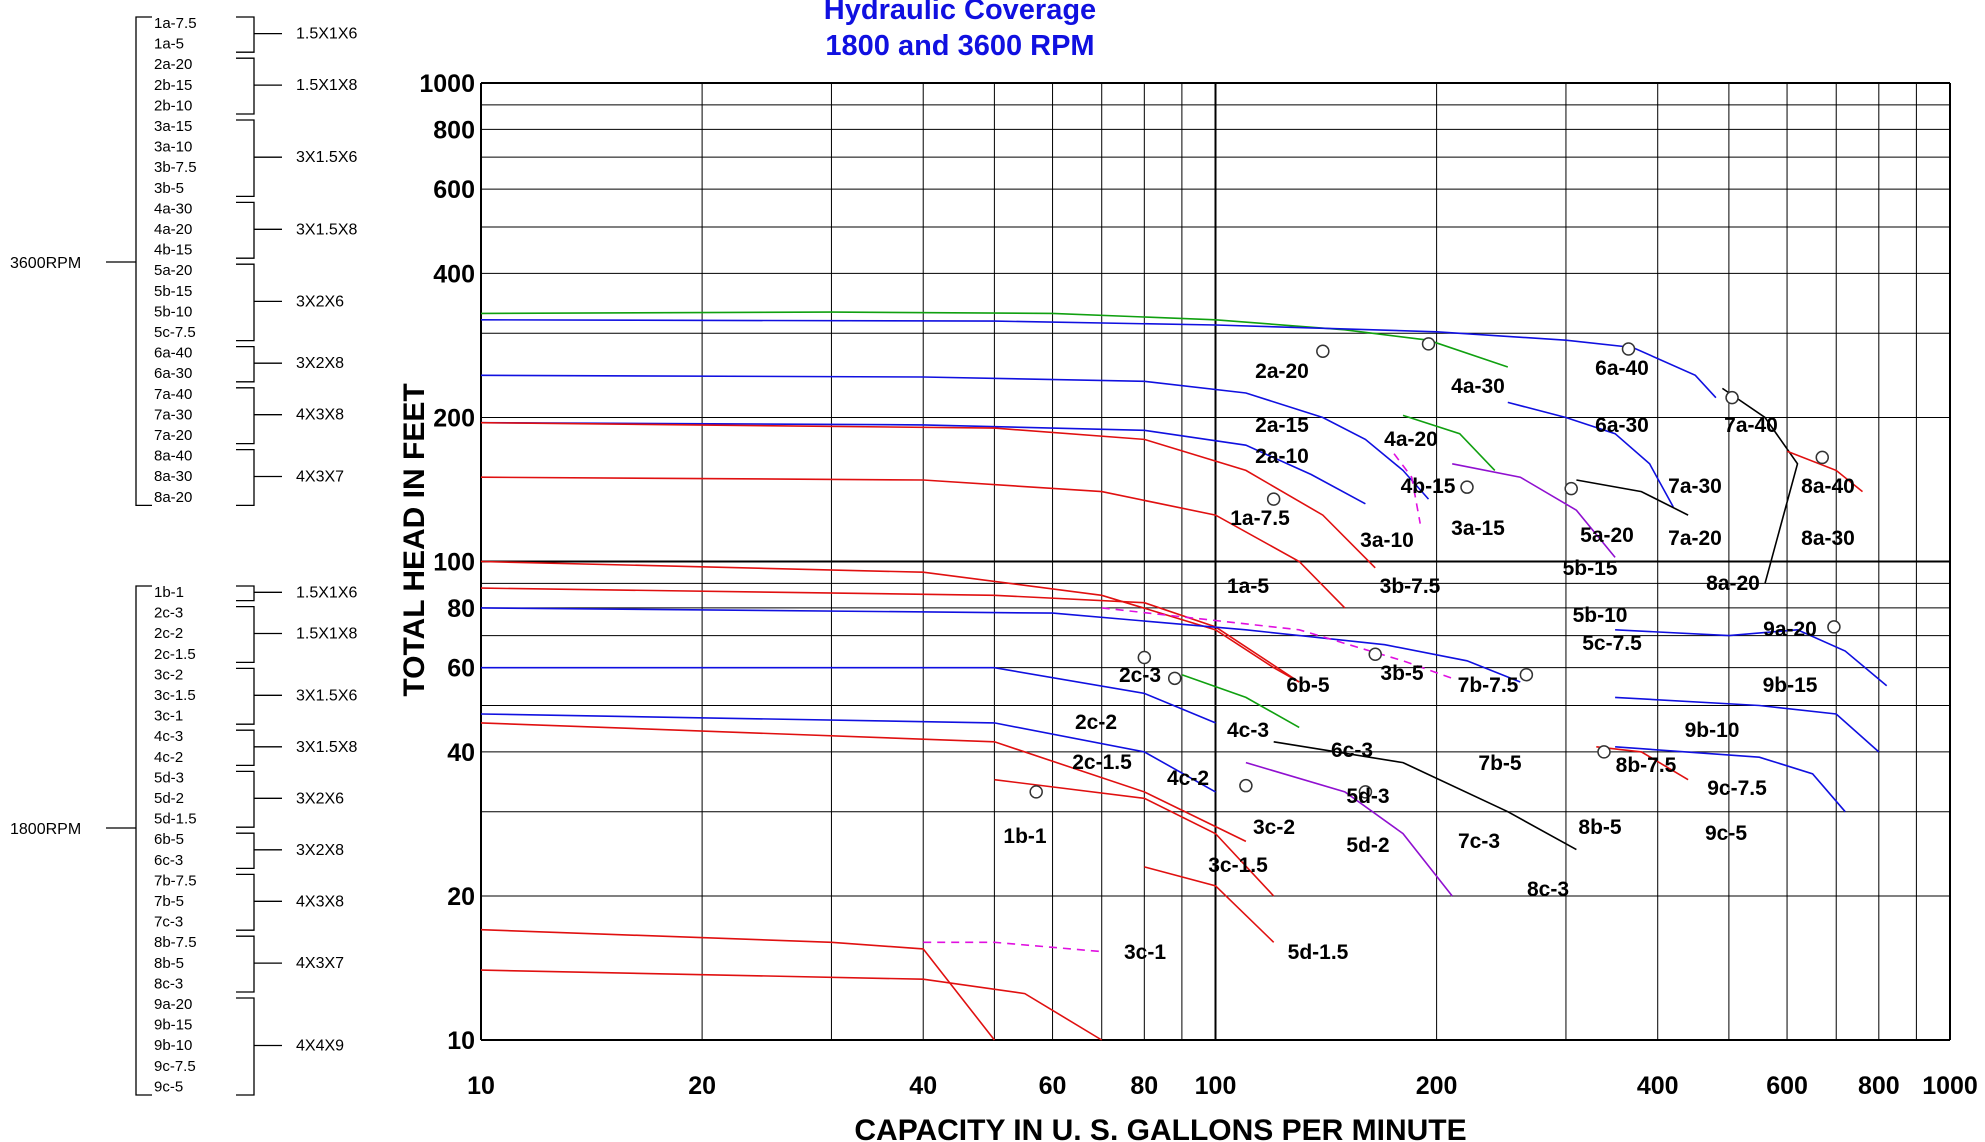  I want to click on x-tick-label: 400, so click(1658, 1086).